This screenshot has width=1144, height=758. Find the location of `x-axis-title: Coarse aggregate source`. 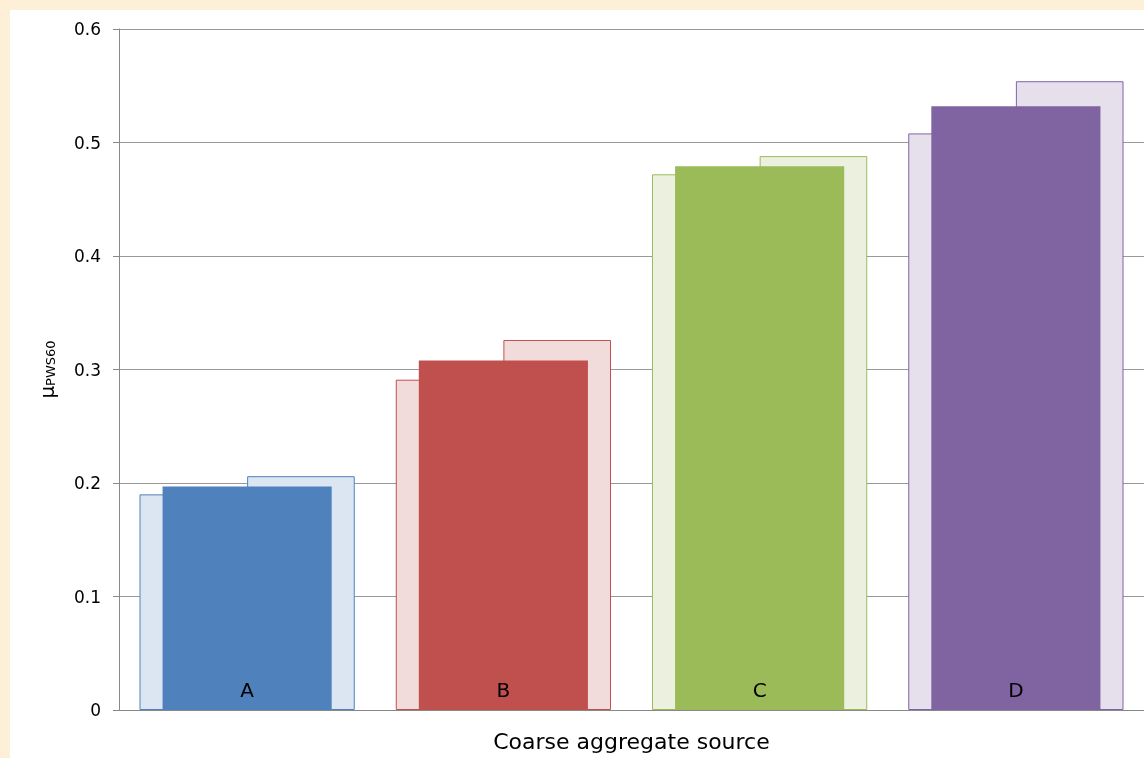

x-axis-title: Coarse aggregate source is located at coordinates (631, 741).